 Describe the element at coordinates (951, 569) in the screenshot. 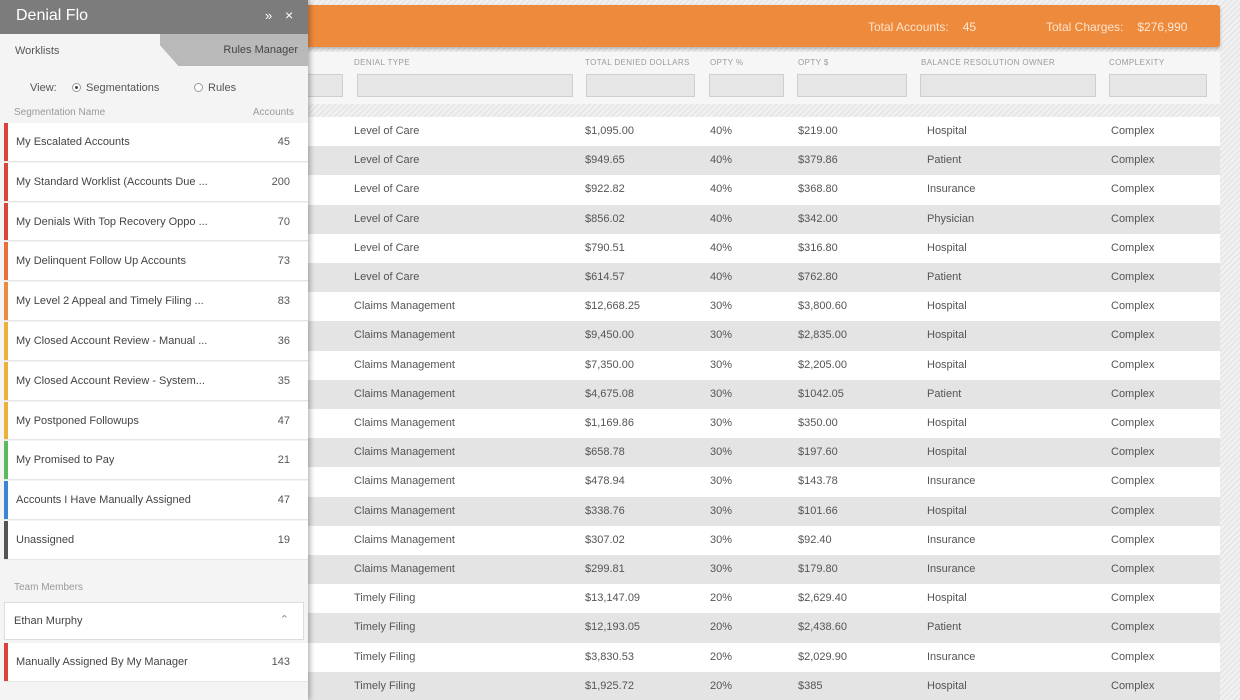

I see `cell-owner: Insurance` at that location.